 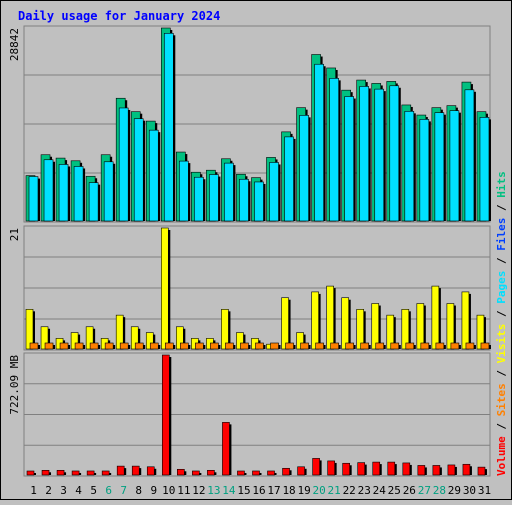 I want to click on x-tick-label: 20, so click(x=319, y=490).